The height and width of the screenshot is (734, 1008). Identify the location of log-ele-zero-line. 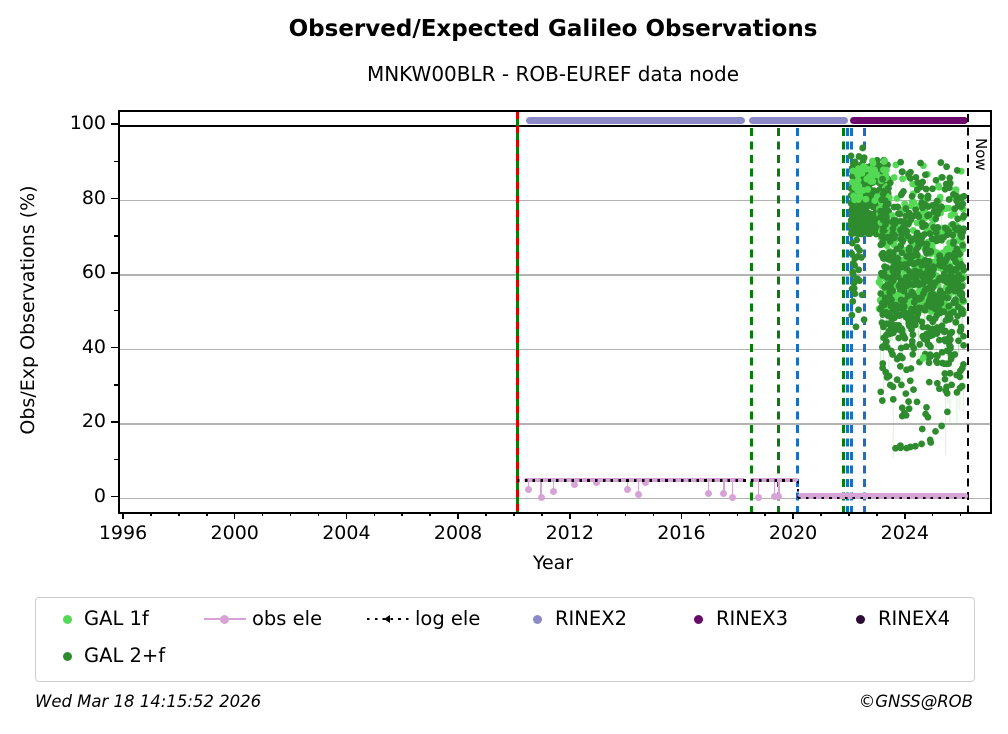
(883, 498).